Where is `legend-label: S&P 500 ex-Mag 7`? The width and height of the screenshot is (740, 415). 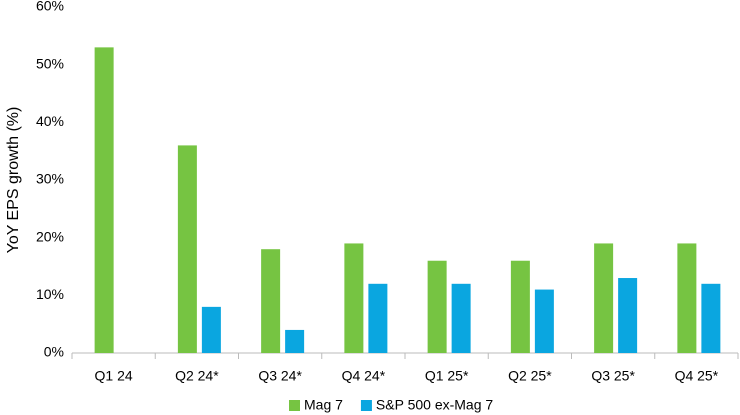
legend-label: S&P 500 ex-Mag 7 is located at coordinates (434, 405).